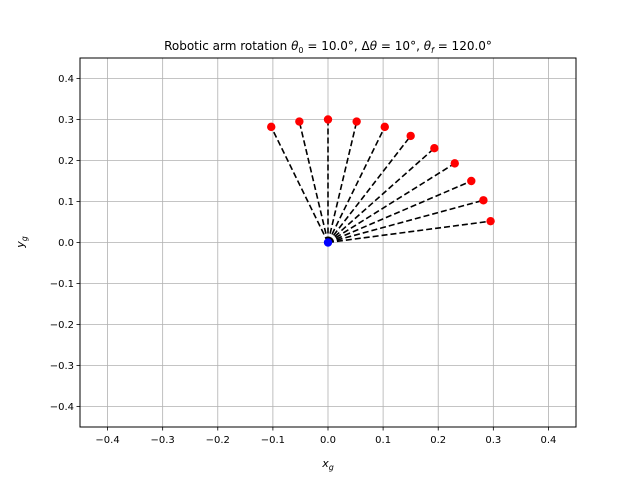 This screenshot has width=640, height=480. Describe the element at coordinates (328, 242) in the screenshot. I see `arm-base-point` at that location.